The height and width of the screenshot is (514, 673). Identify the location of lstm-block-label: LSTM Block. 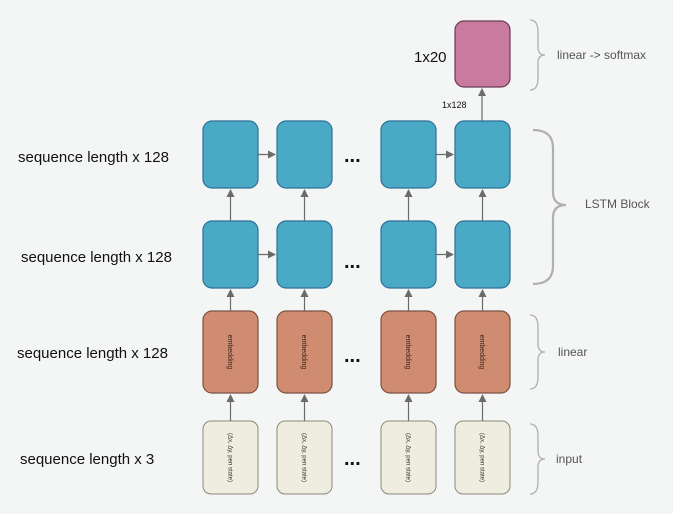
(618, 204).